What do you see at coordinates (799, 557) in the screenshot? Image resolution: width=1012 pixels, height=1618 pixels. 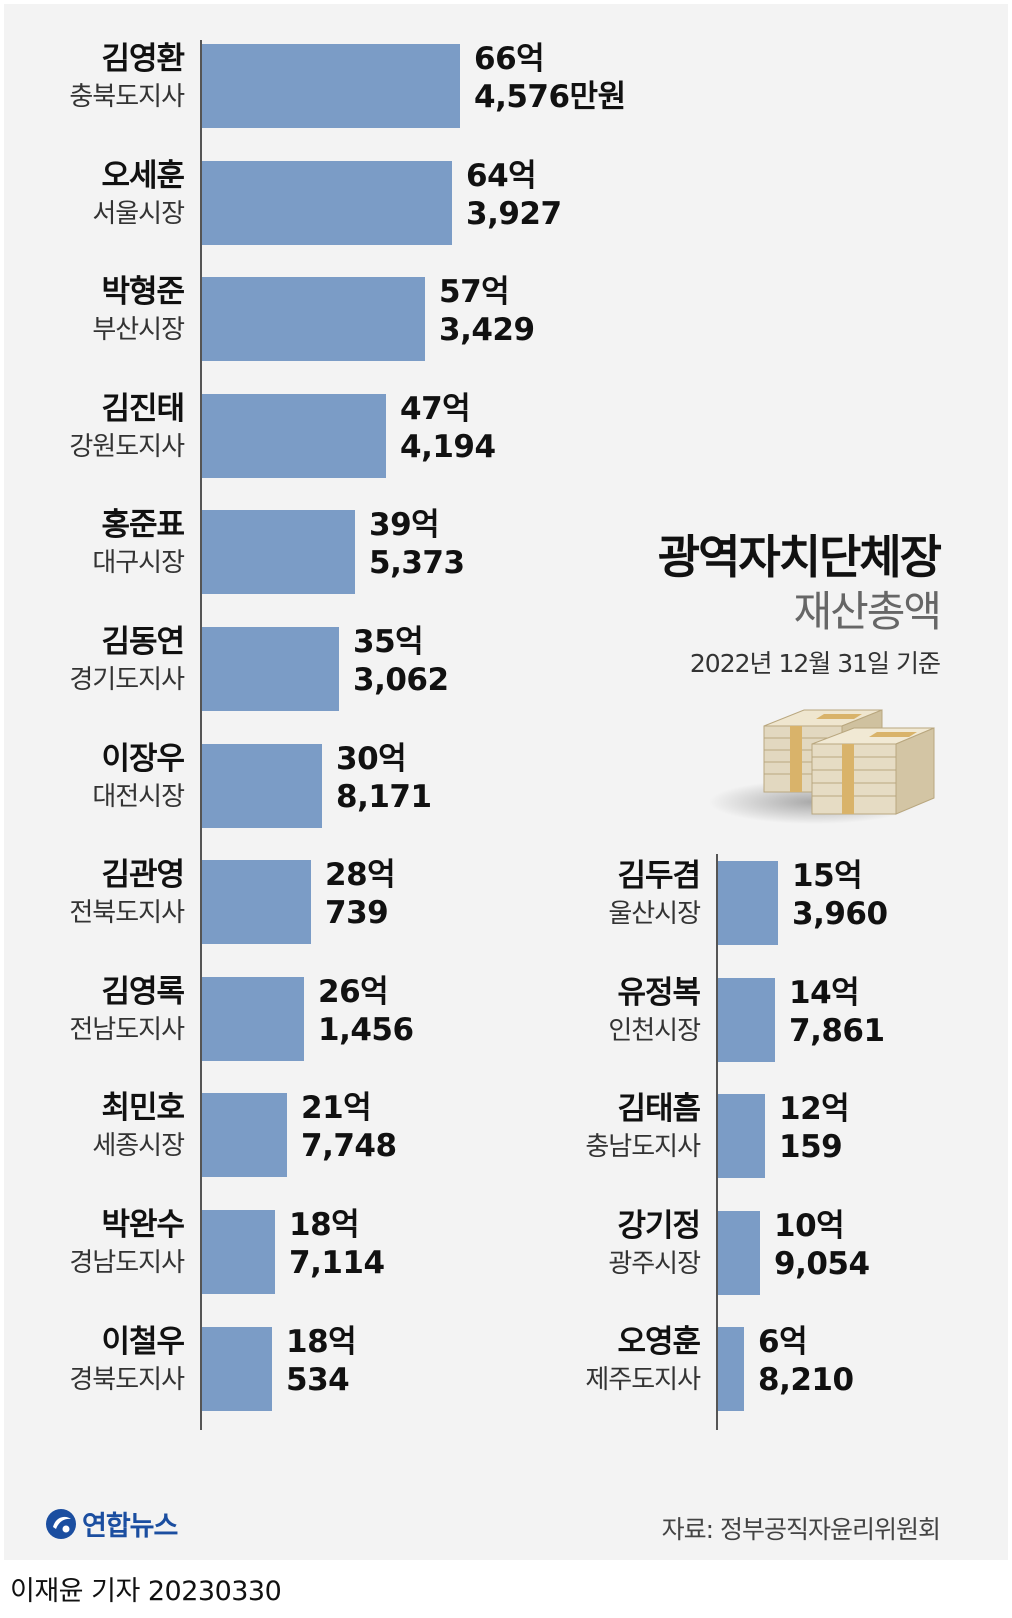 I see `chart-title: 광역자치단체장` at bounding box center [799, 557].